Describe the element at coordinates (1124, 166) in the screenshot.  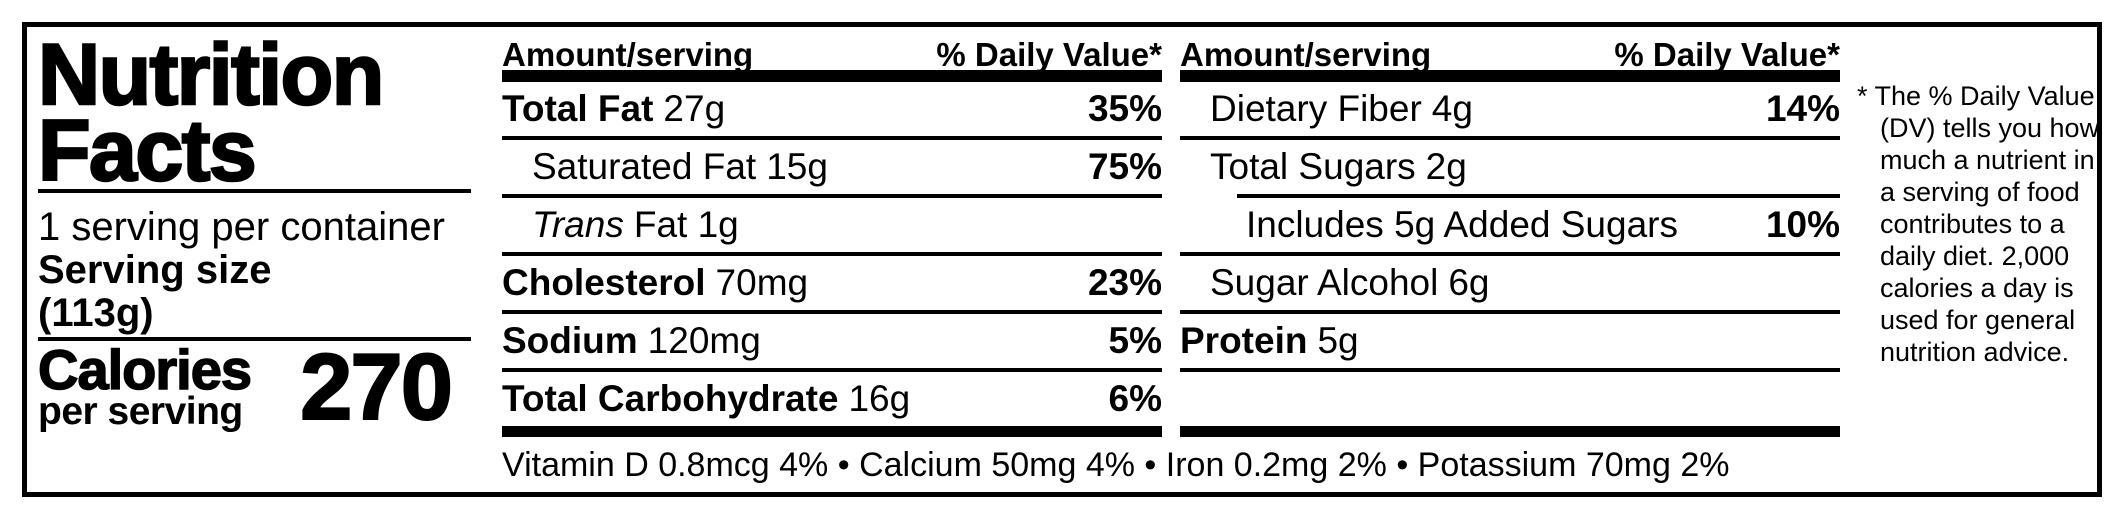
I see `nutrient-daily-value: 75%` at that location.